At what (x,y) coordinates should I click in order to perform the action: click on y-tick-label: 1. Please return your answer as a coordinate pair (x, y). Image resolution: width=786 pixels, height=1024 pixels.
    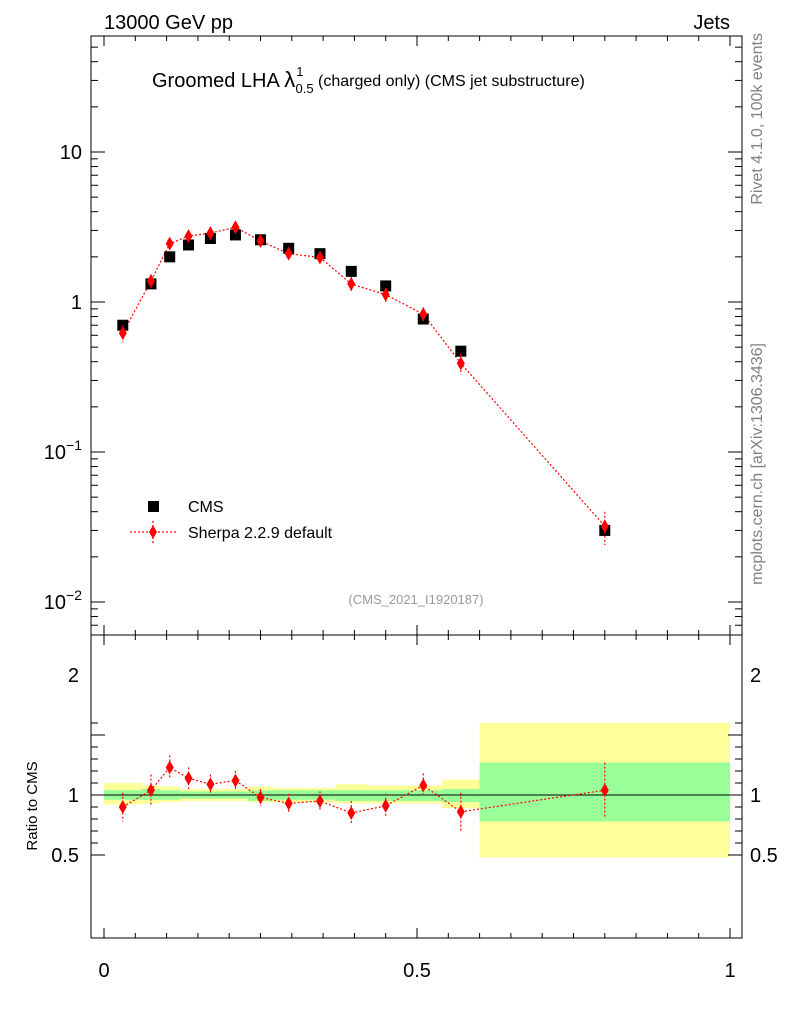
    Looking at the image, I should click on (76, 303).